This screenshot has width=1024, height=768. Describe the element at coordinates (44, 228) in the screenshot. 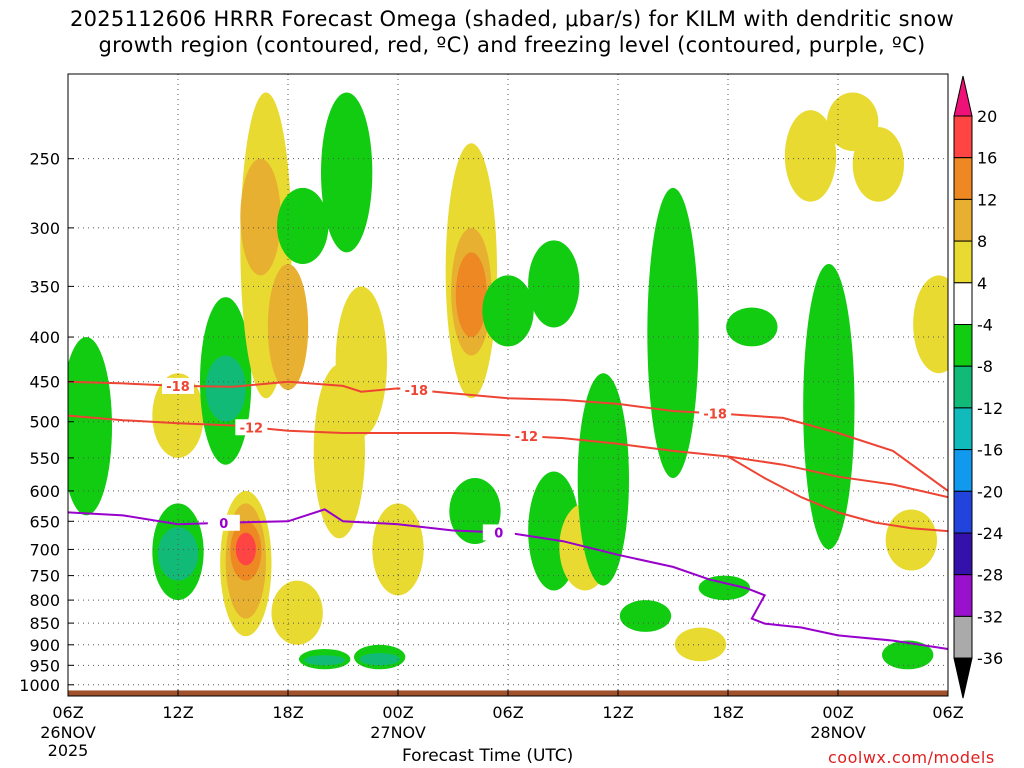

I see `y-tick-label-300: 300` at that location.